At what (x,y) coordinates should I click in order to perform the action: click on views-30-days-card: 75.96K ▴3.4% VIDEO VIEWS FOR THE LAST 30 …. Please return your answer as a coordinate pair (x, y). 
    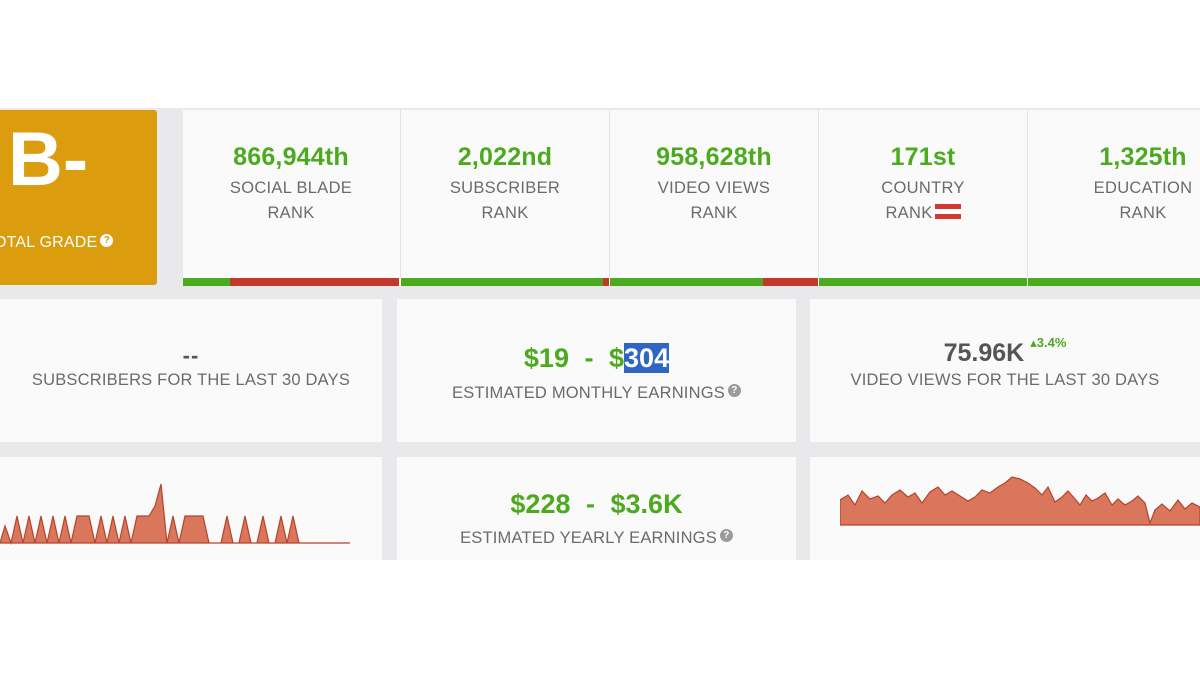
    Looking at the image, I should click on (1005, 370).